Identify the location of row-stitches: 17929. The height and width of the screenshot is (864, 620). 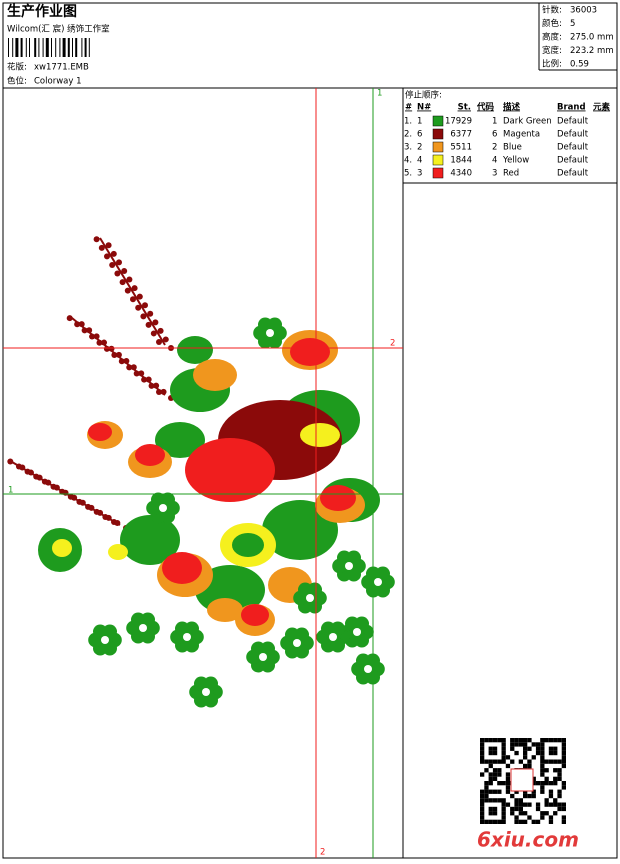
(458, 122).